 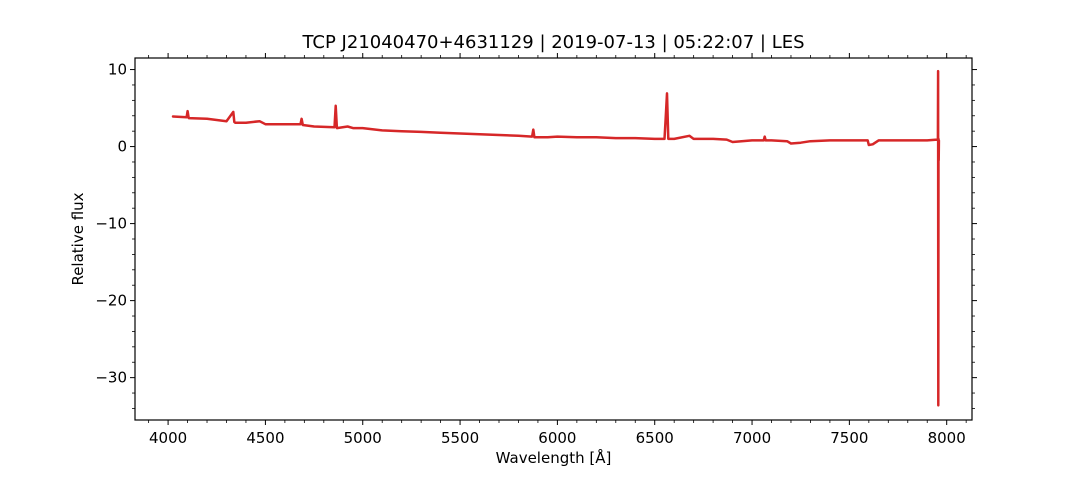 I want to click on x-tick-label: 5500, so click(x=460, y=438).